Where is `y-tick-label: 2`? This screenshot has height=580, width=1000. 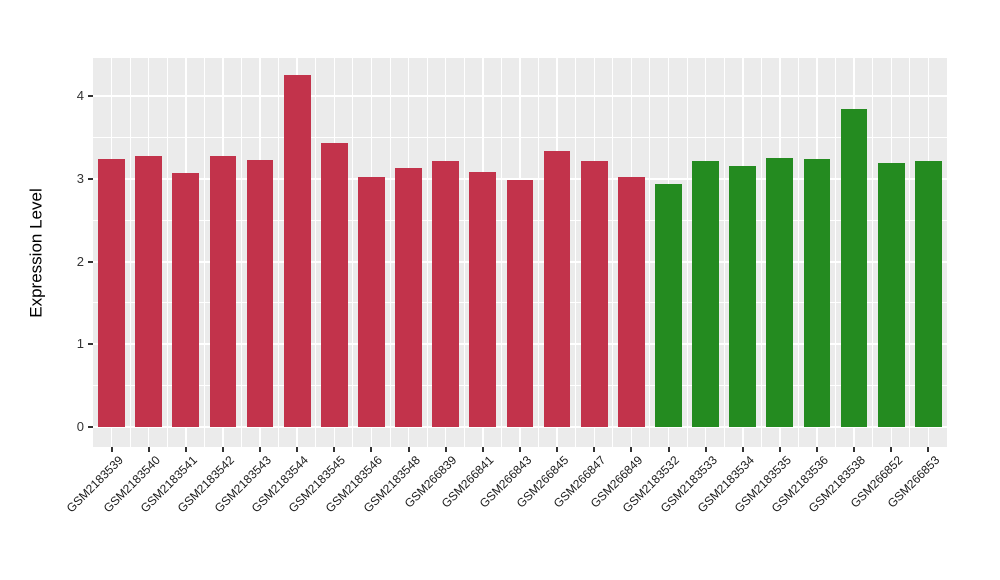
y-tick-label: 2 is located at coordinates (80, 261).